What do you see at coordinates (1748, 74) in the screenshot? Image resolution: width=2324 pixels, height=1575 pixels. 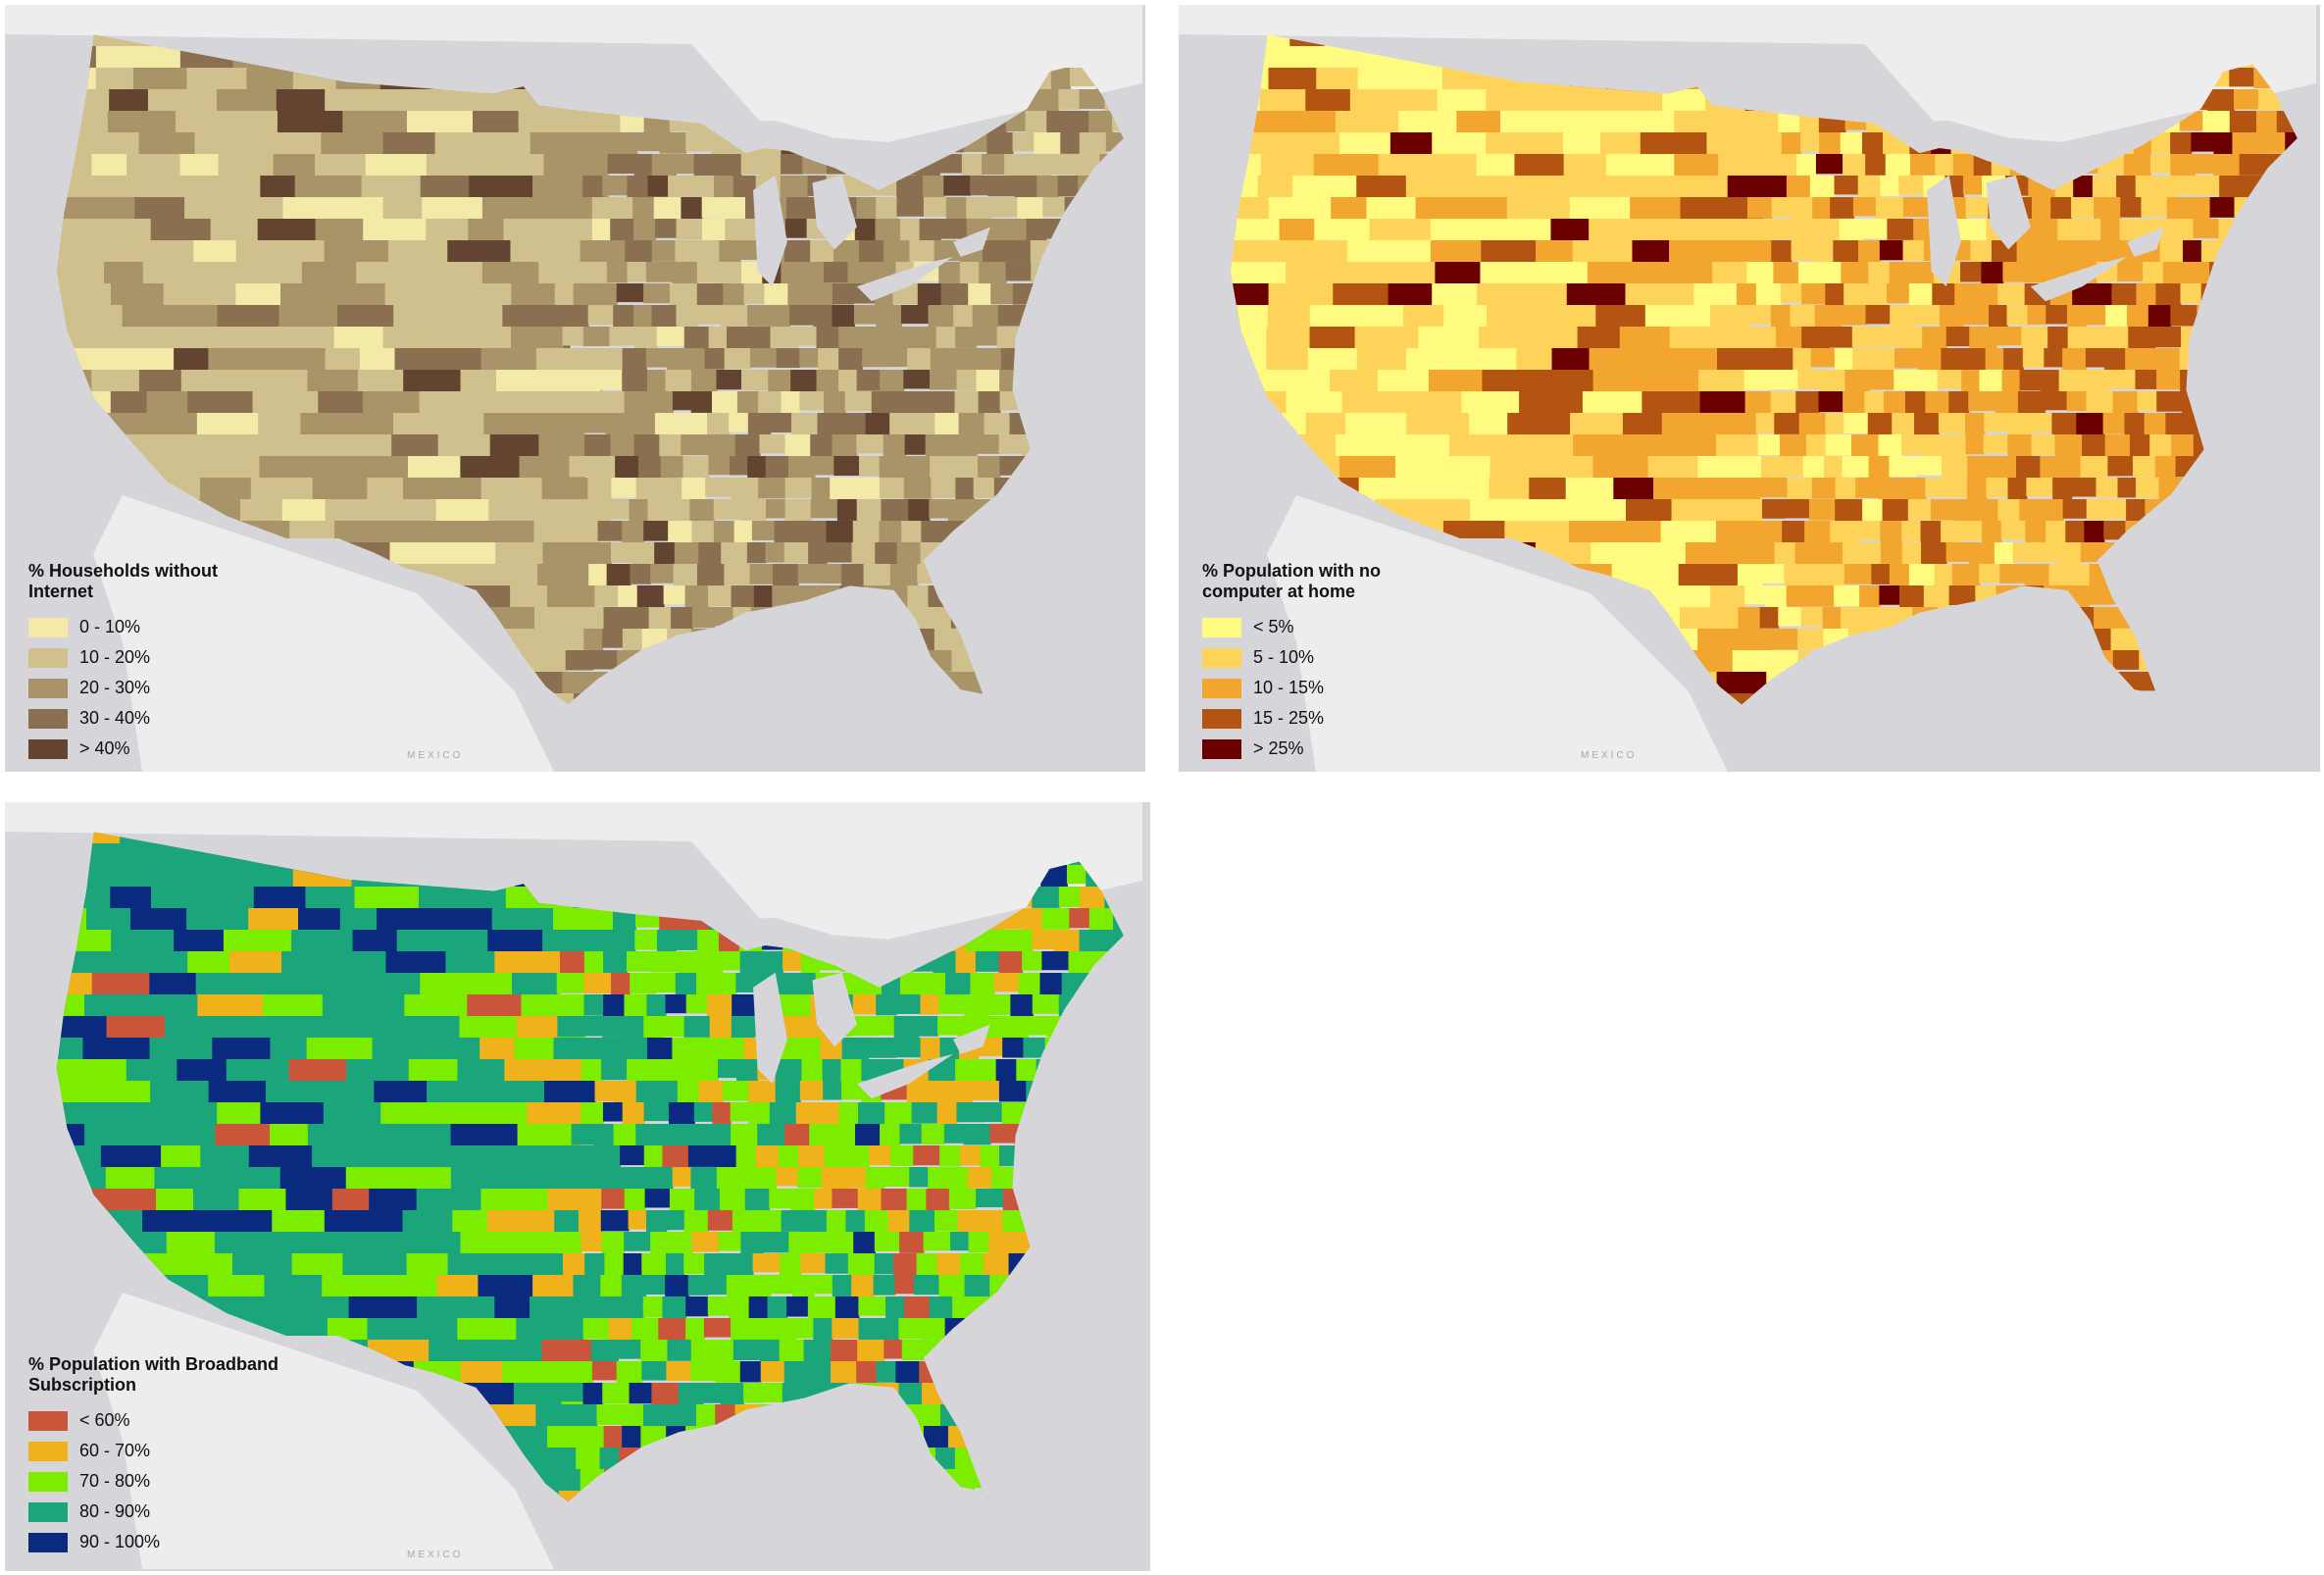 I see `basemap-canada` at bounding box center [1748, 74].